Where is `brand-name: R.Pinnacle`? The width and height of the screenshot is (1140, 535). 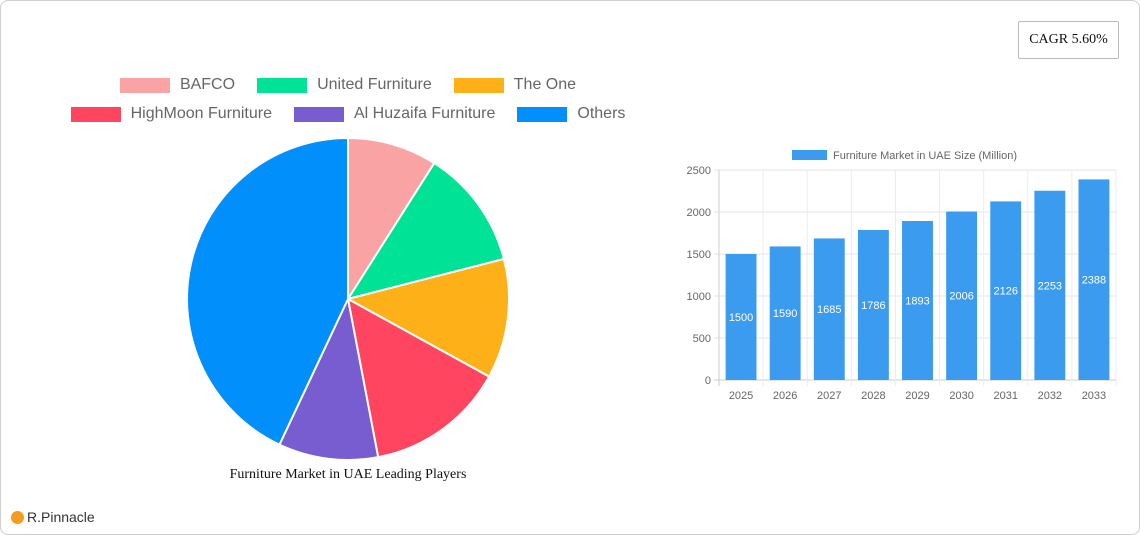 brand-name: R.Pinnacle is located at coordinates (61, 517).